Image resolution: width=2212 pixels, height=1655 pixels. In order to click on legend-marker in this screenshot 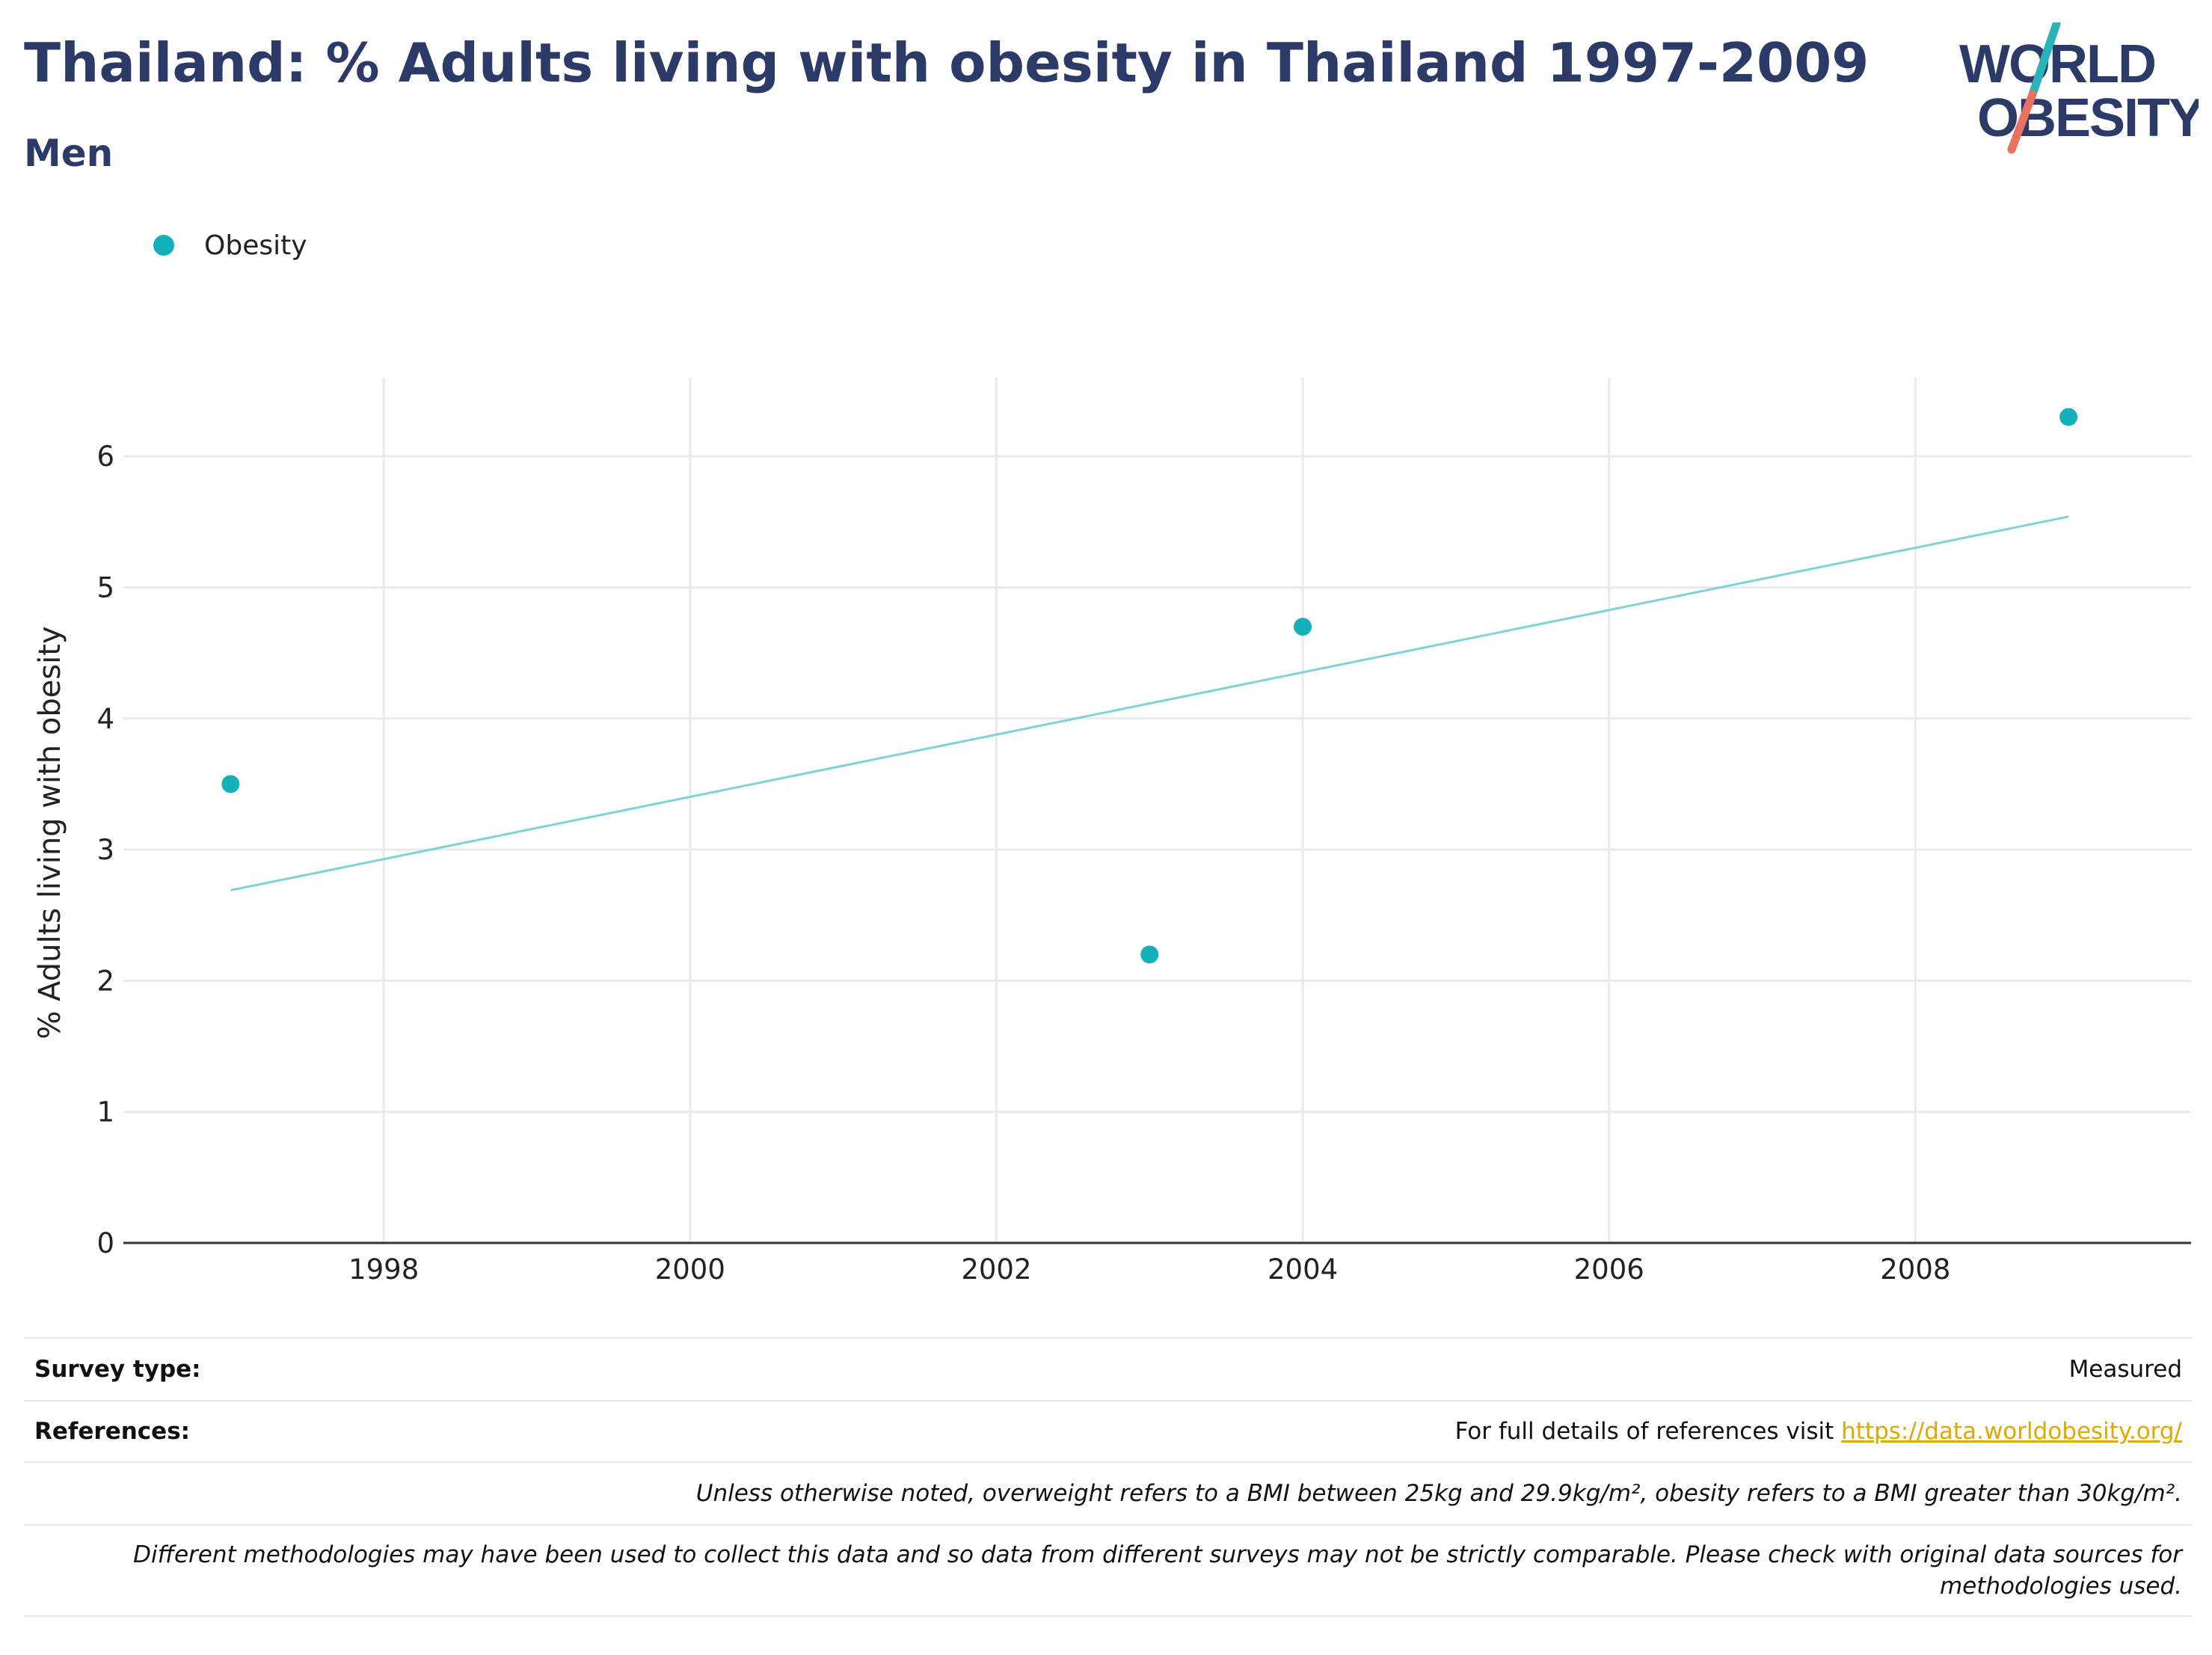, I will do `click(163, 245)`.